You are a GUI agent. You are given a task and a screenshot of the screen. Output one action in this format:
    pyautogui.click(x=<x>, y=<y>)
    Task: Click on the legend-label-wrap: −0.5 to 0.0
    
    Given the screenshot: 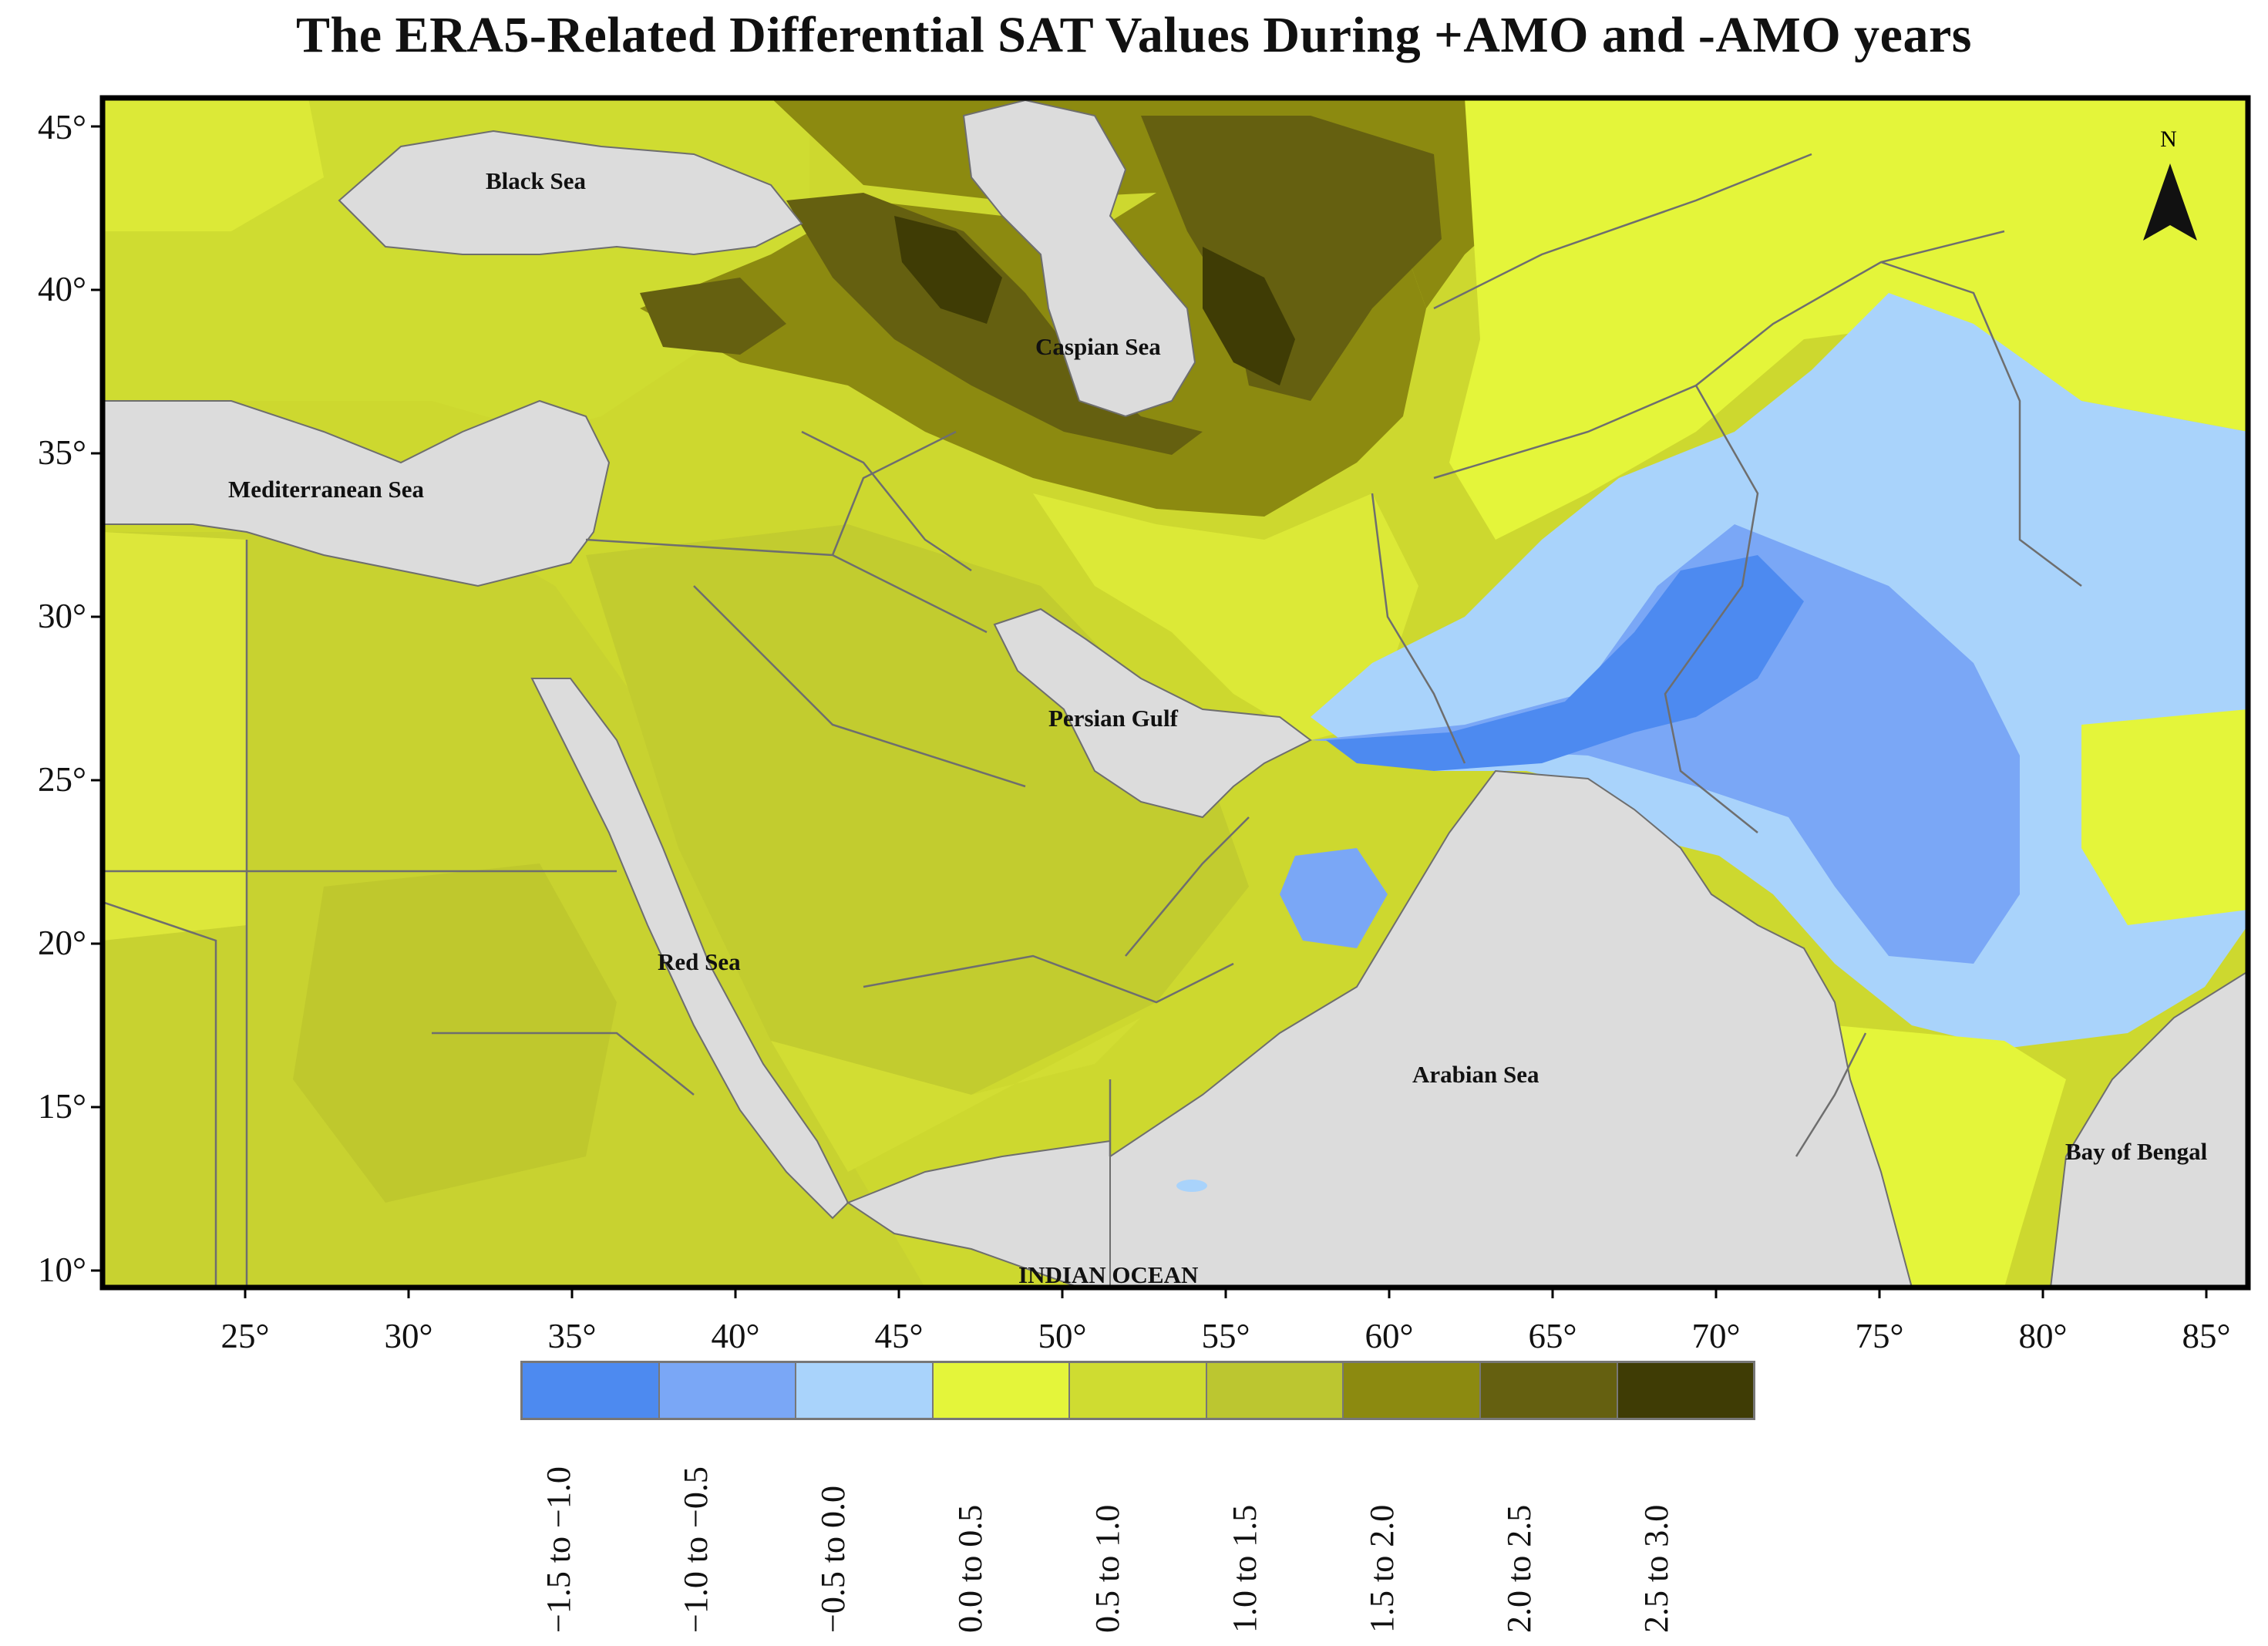 What is the action you would take?
    pyautogui.click(x=839, y=1536)
    